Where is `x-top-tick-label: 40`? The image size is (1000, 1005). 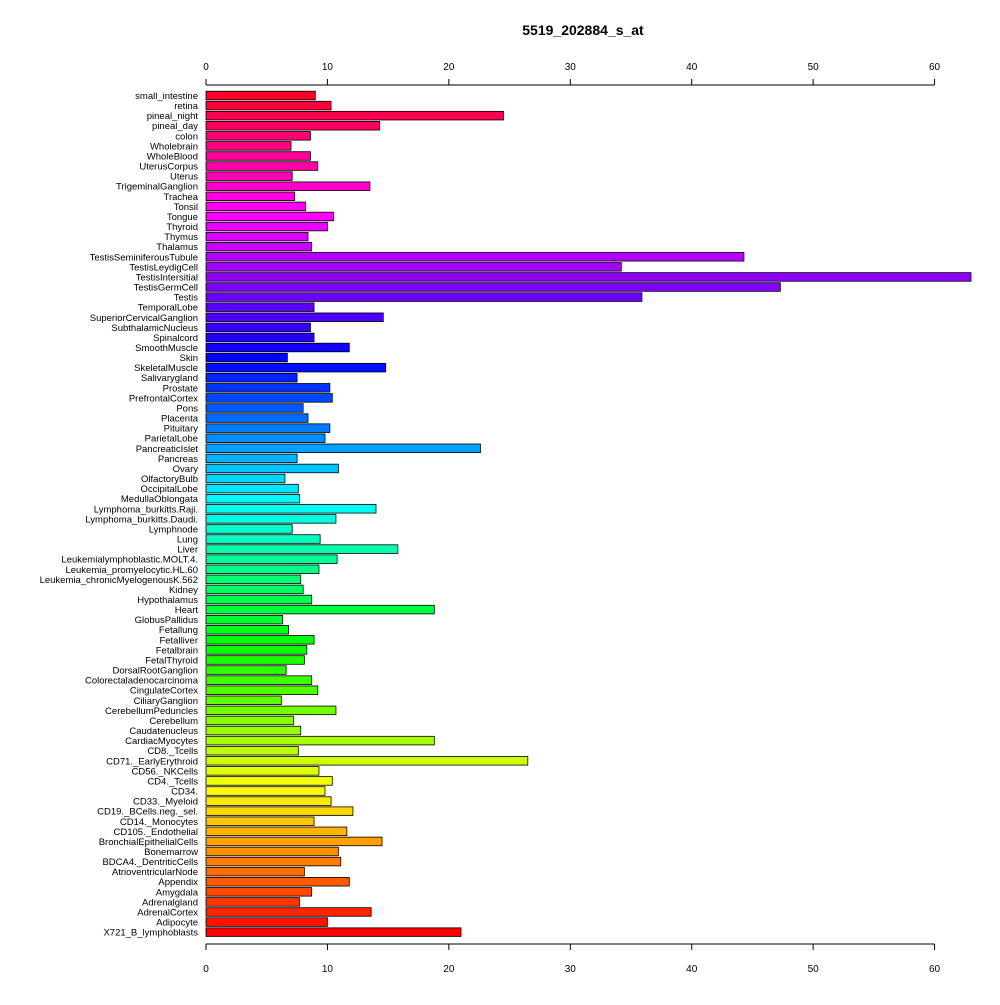
x-top-tick-label: 40 is located at coordinates (692, 67).